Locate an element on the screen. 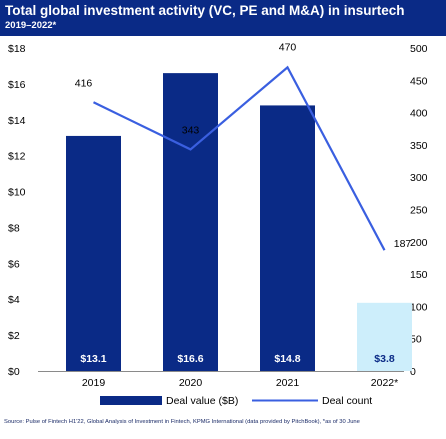 The width and height of the screenshot is (446, 439). bar-data-label: $14.8 is located at coordinates (287, 359).